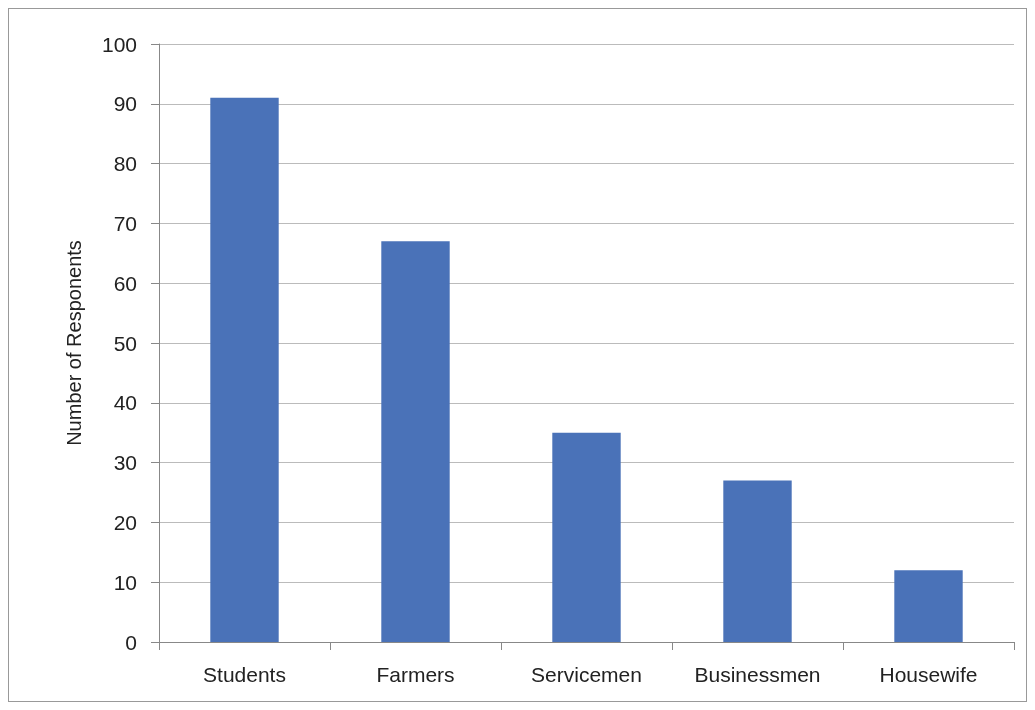 The height and width of the screenshot is (710, 1035). I want to click on x-tick-label: Students, so click(244, 674).